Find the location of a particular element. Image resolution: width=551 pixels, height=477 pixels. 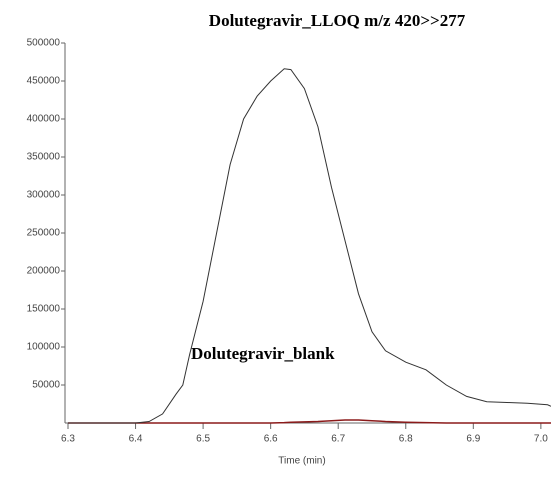

chart-title: Dolutegravir_LLOQ m/z 420>>277 is located at coordinates (337, 20).